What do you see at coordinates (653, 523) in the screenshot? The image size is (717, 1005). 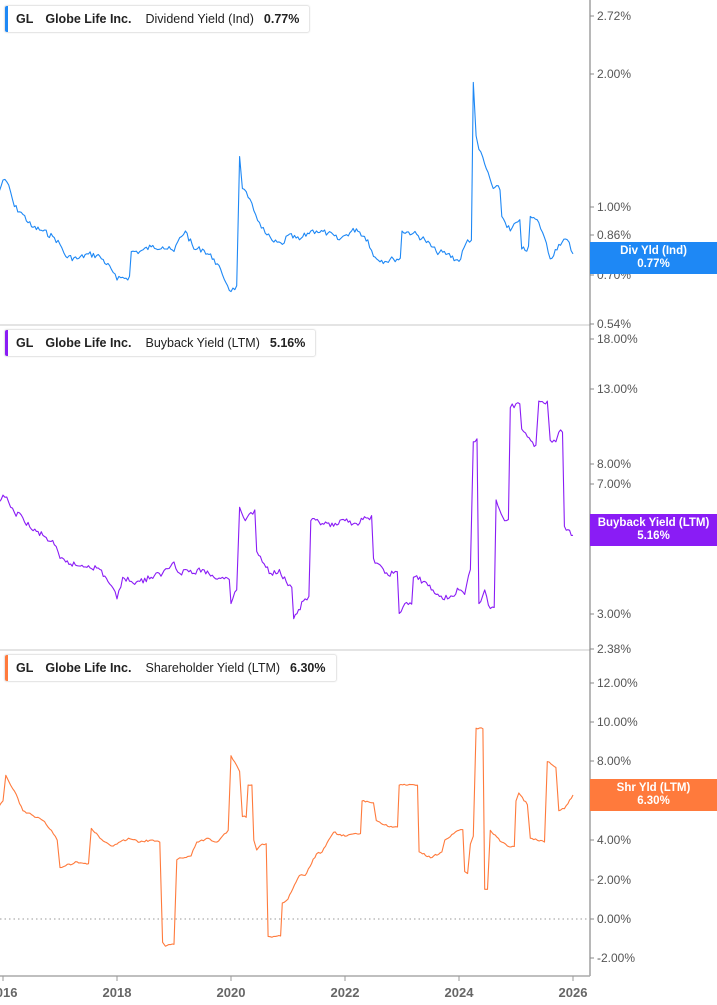 I see `badge-label: Buyback Yield (LTM)` at bounding box center [653, 523].